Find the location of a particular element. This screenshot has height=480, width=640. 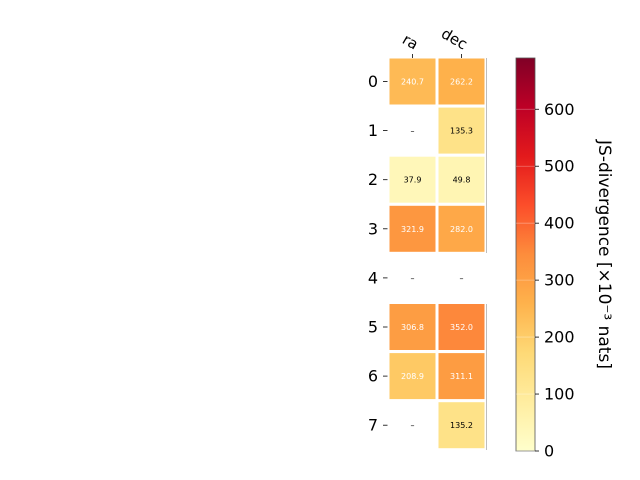

cell-label: 135.2 is located at coordinates (461, 425).